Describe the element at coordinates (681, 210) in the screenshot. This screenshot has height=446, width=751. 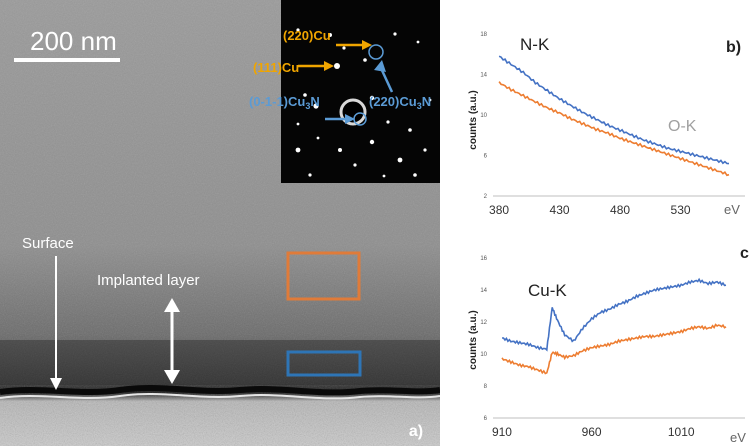
I see `b-x-tick-label: 530` at that location.